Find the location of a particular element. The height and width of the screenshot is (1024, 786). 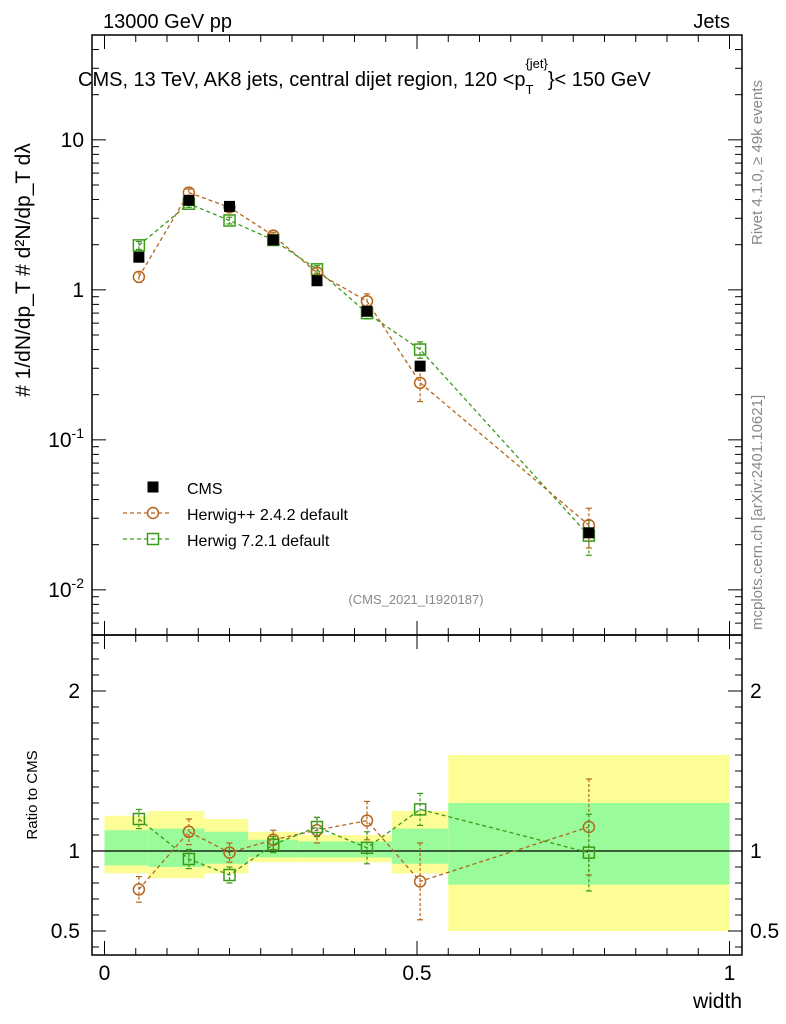

rivet-label: Rivet 4.1.0, ≥ 49k events is located at coordinates (757, 162).